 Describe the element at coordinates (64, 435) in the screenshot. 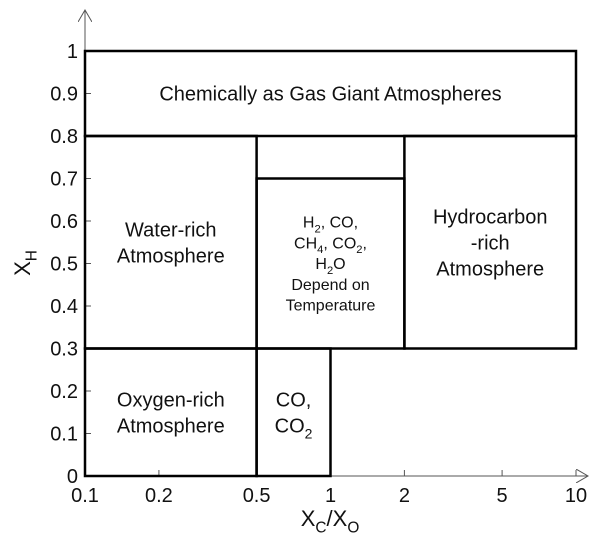

I see `y-tick-label: 0.1` at that location.